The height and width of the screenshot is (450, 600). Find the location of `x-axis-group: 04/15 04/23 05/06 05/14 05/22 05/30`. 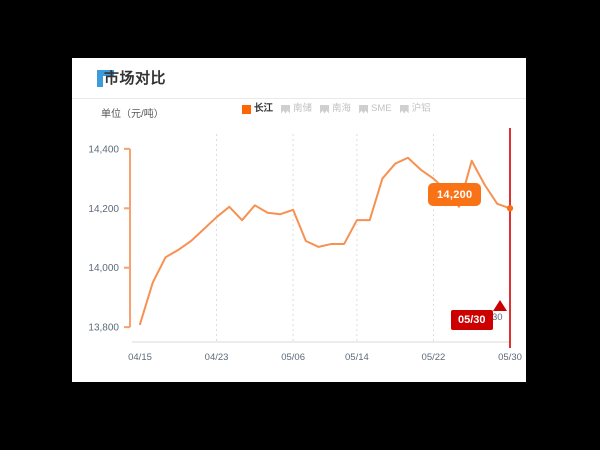

x-axis-group: 04/15 04/23 05/06 05/14 05/22 05/30 is located at coordinates (325, 352).